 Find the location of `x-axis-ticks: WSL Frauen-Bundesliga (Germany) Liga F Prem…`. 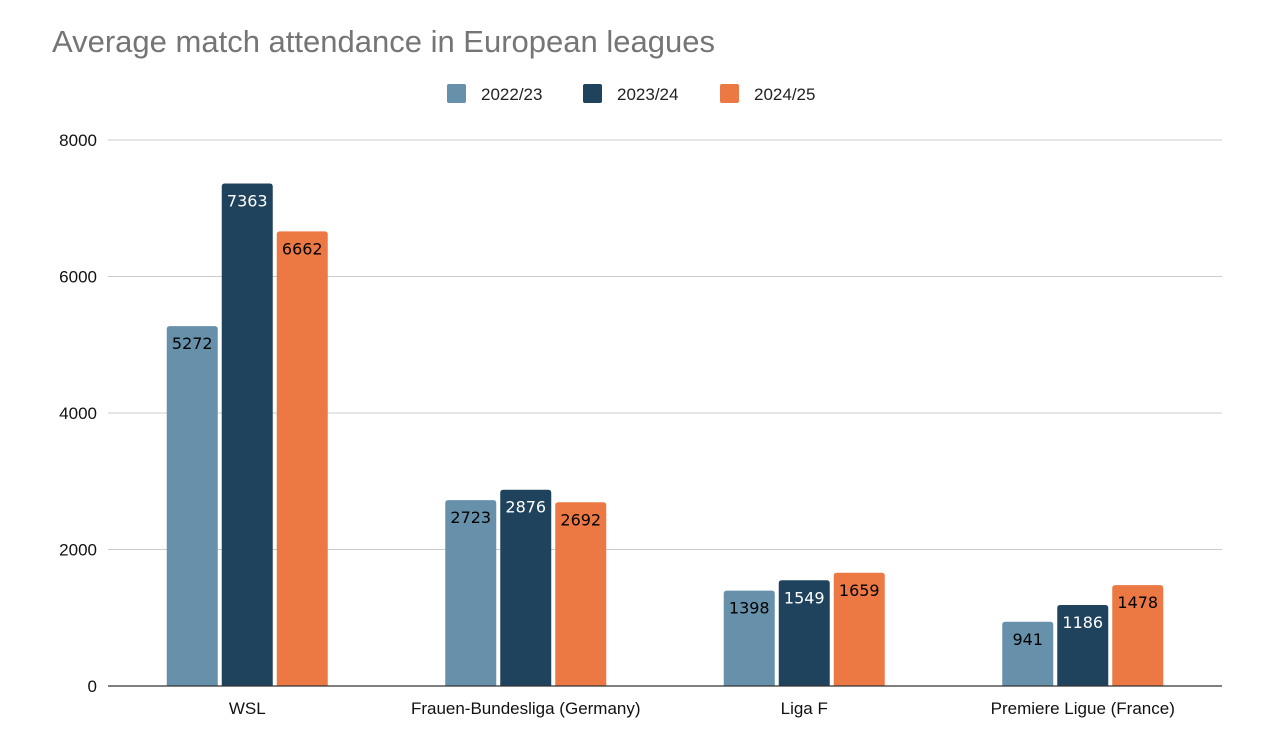

x-axis-ticks: WSL Frauen-Bundesliga (Germany) Liga F Prem… is located at coordinates (702, 708).